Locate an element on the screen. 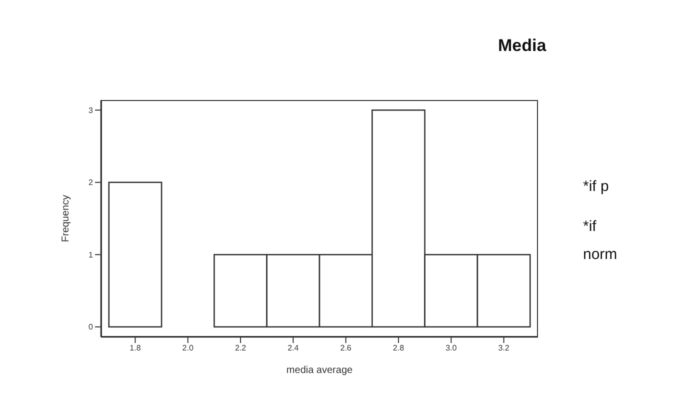 The width and height of the screenshot is (681, 403). text: norm is located at coordinates (600, 254).